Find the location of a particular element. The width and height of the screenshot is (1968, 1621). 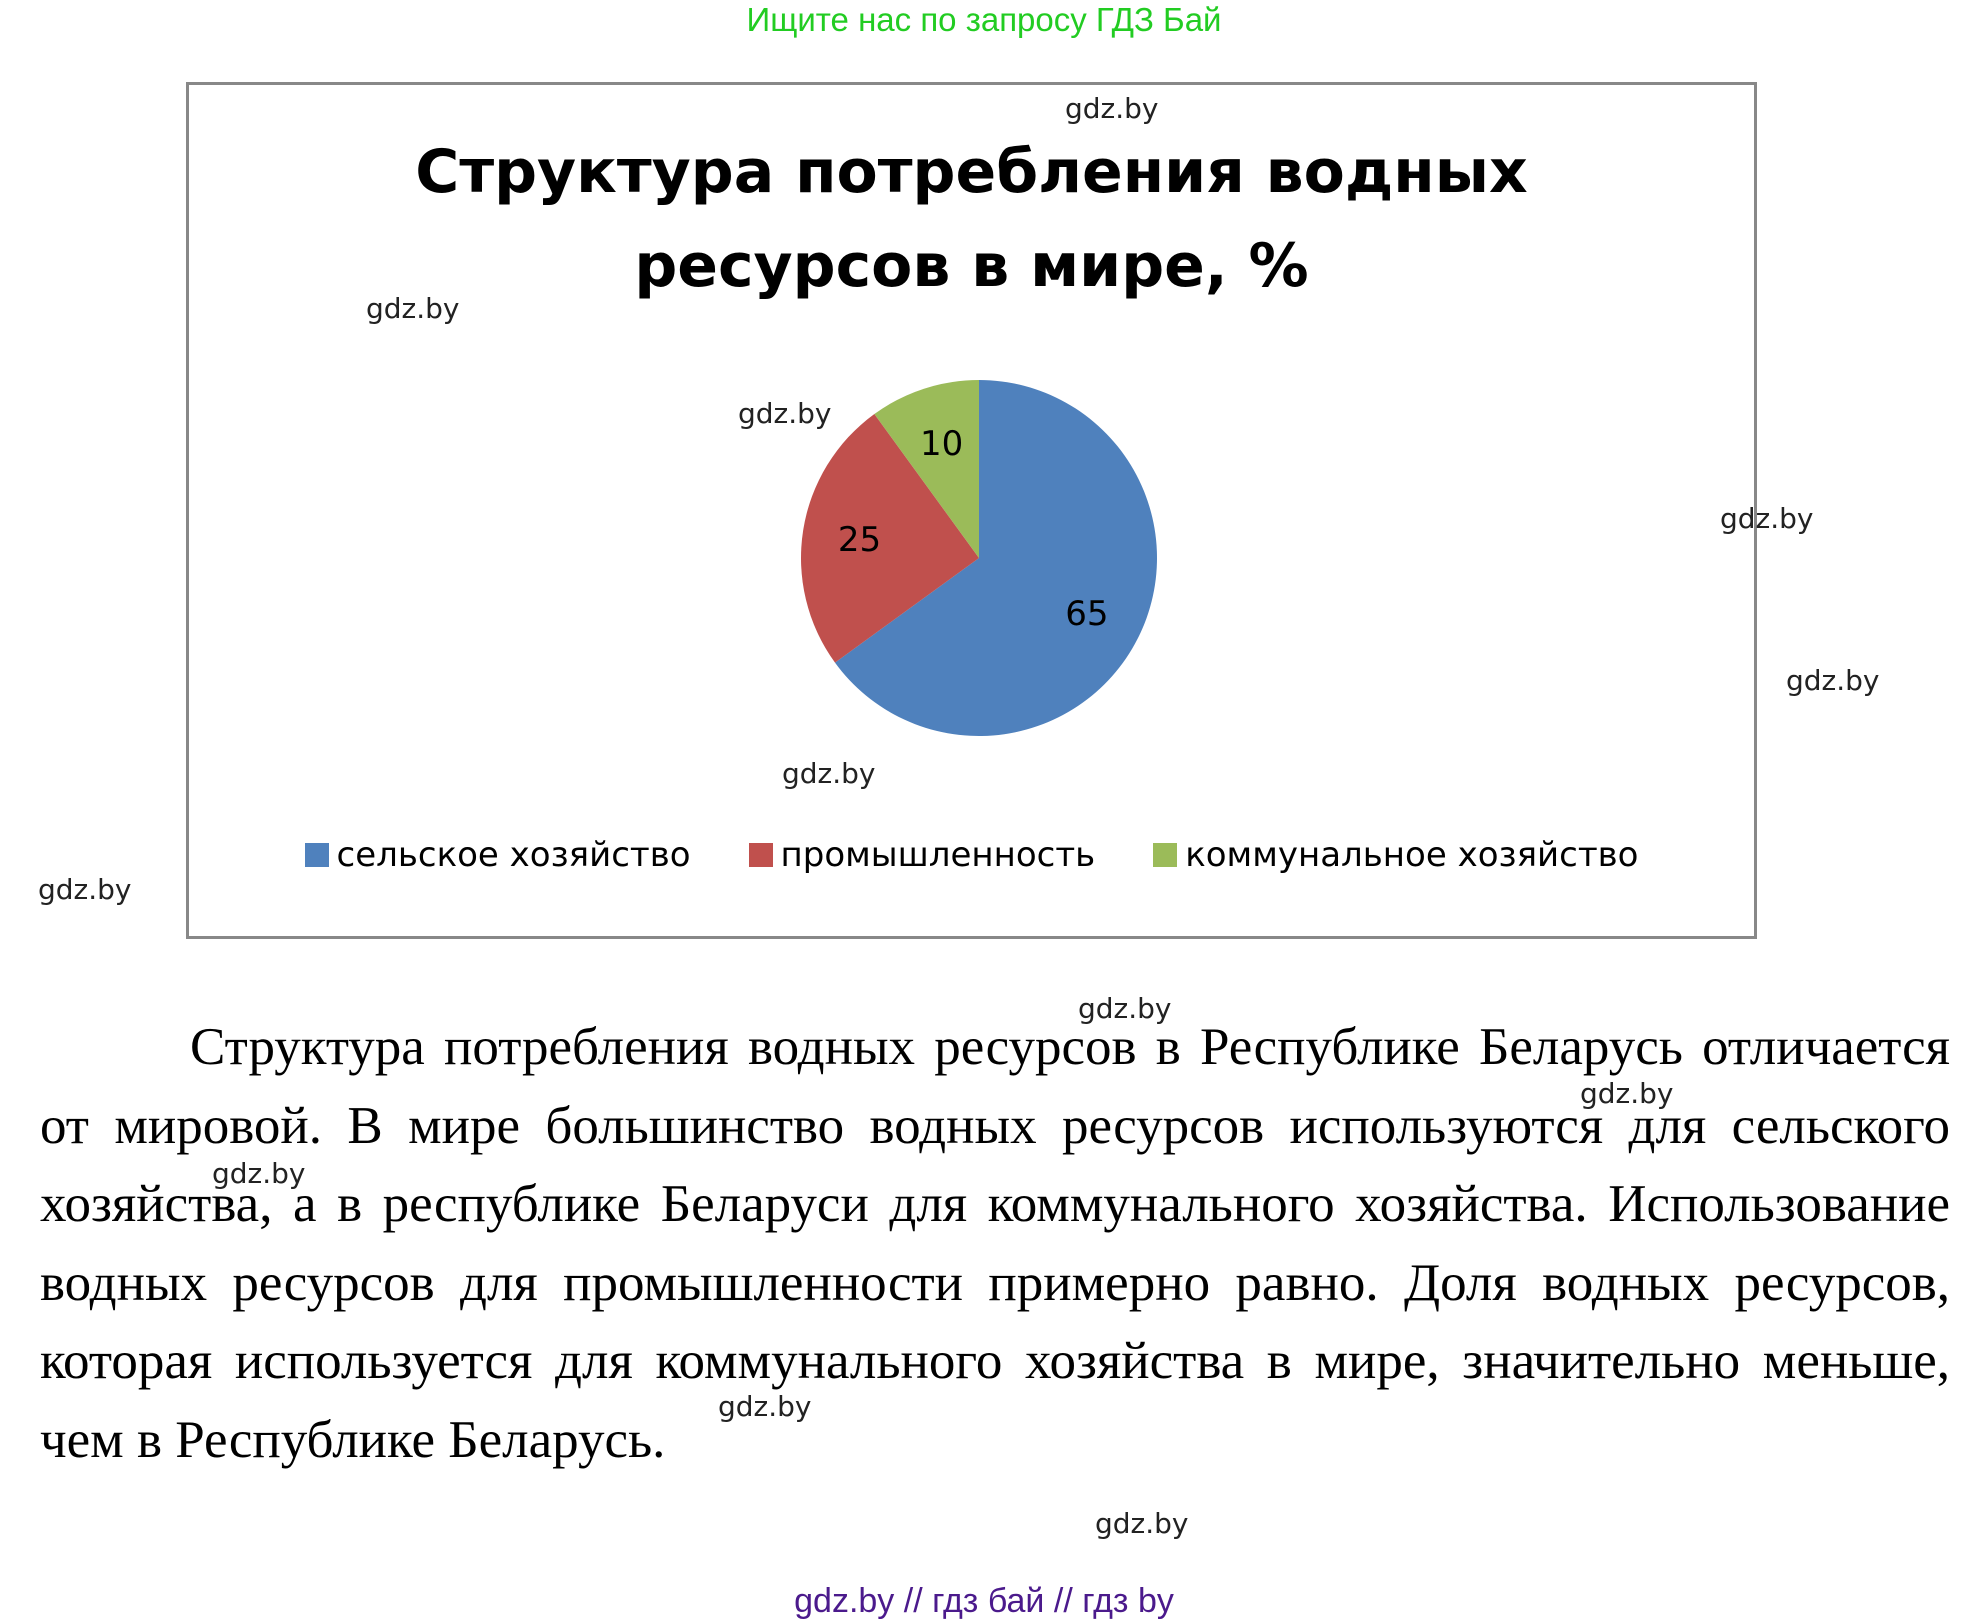

pie-slice-industry is located at coordinates (890, 538).